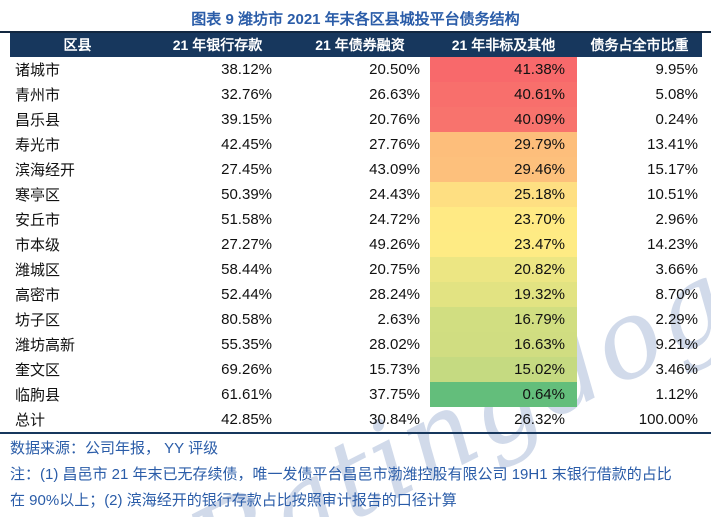 This screenshot has height=517, width=711. What do you see at coordinates (246, 269) in the screenshot?
I see `bank-deposit-cell: 58.44%` at bounding box center [246, 269].